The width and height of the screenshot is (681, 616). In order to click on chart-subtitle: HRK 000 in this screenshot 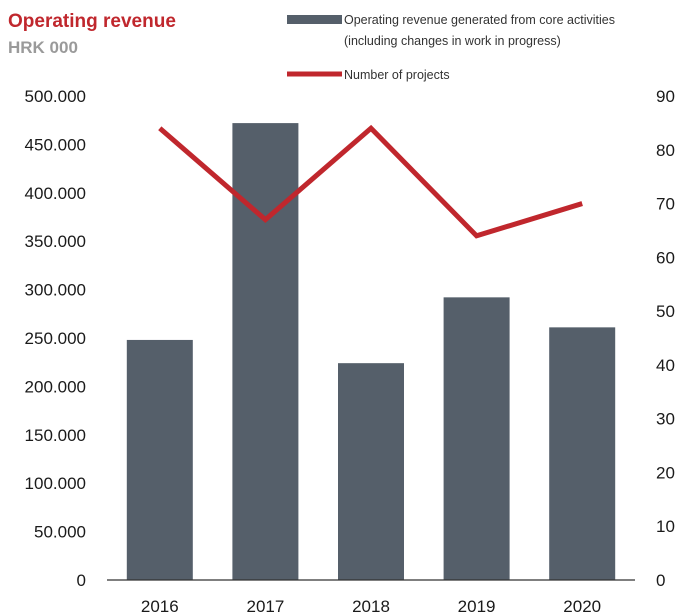, I will do `click(43, 47)`.